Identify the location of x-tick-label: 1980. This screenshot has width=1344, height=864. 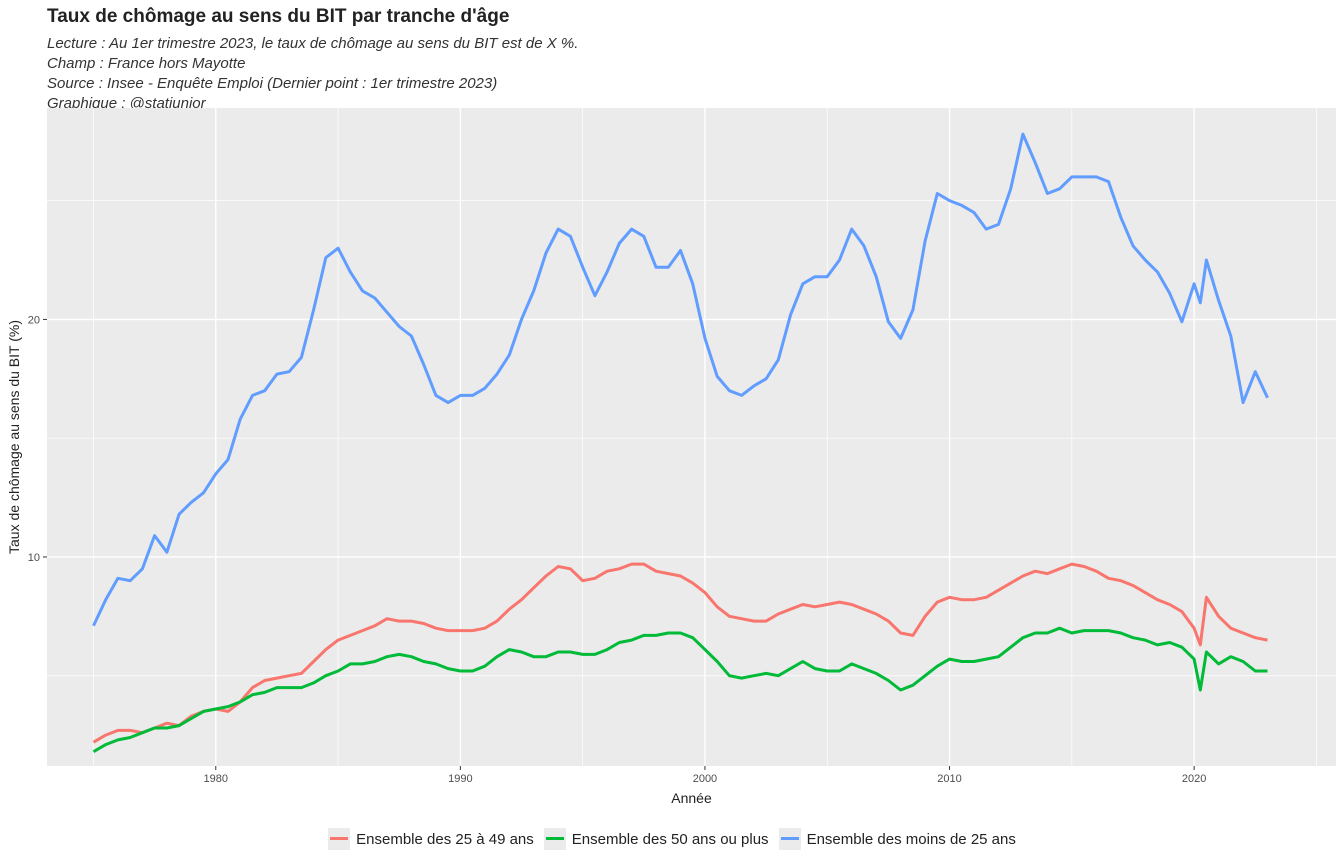
(216, 779).